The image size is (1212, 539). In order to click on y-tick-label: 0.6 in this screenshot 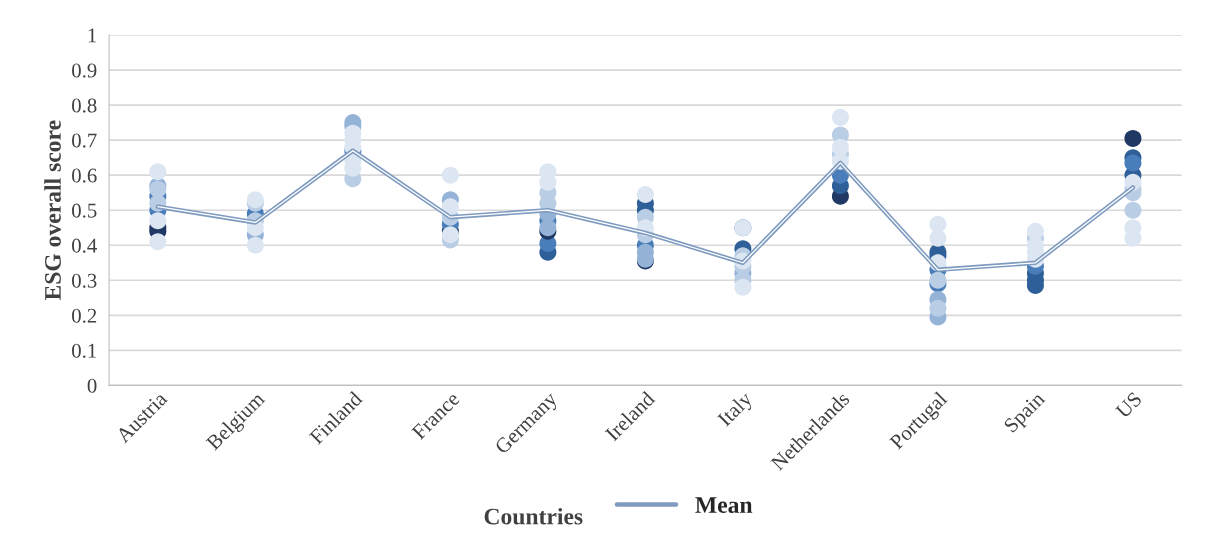, I will do `click(84, 175)`.